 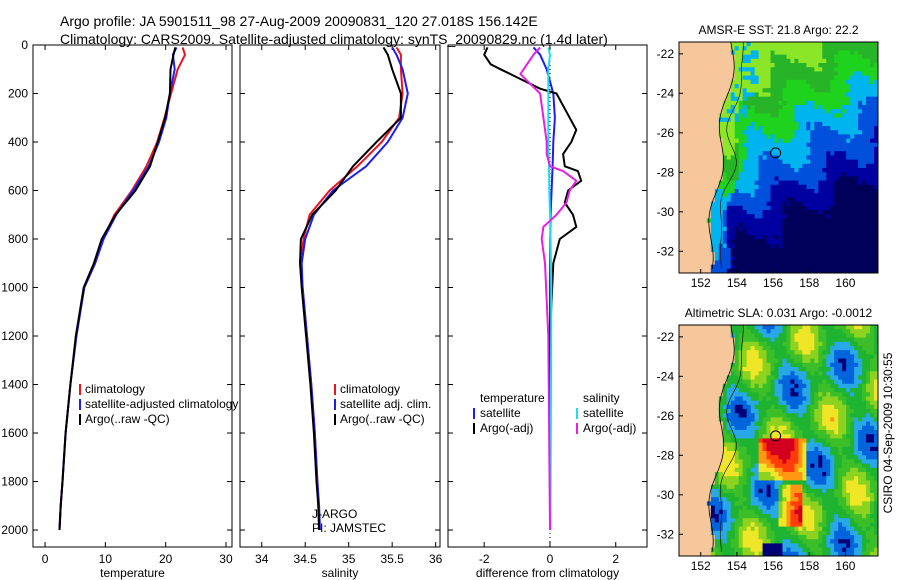 I want to click on series-line-argo-raw-qc-, so click(x=350, y=288).